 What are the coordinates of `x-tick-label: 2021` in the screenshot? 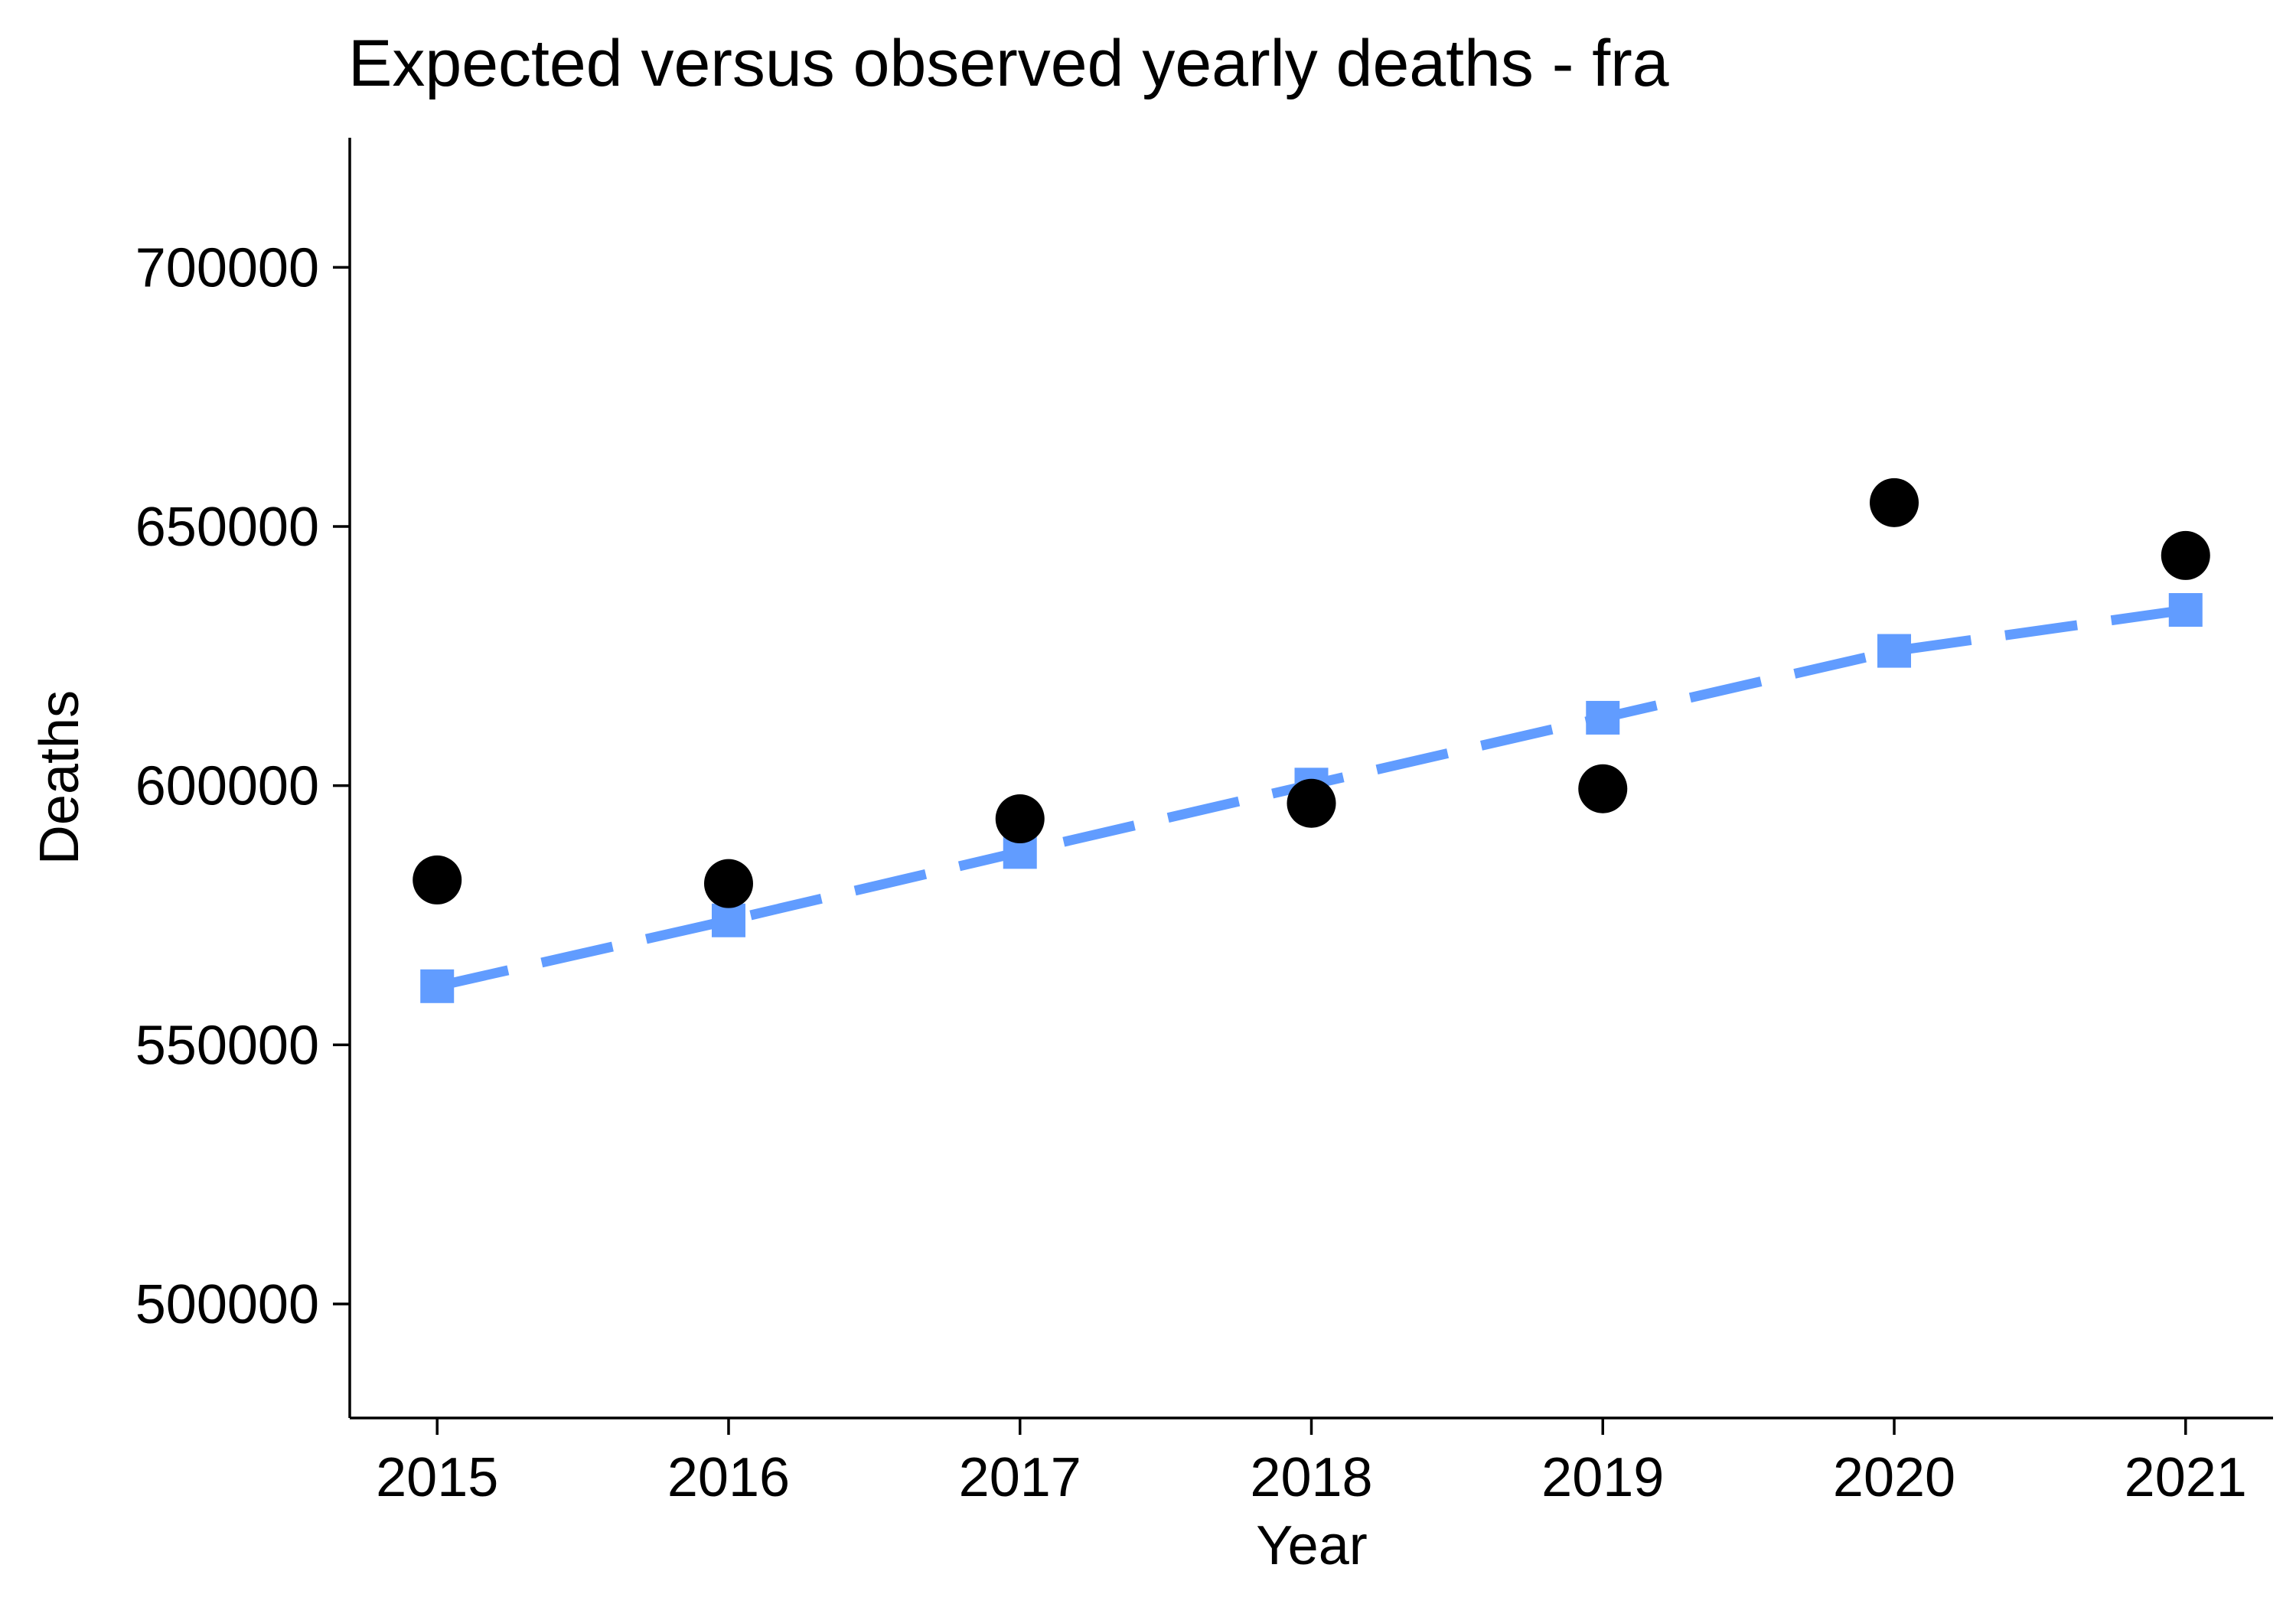 It's located at (2186, 1477).